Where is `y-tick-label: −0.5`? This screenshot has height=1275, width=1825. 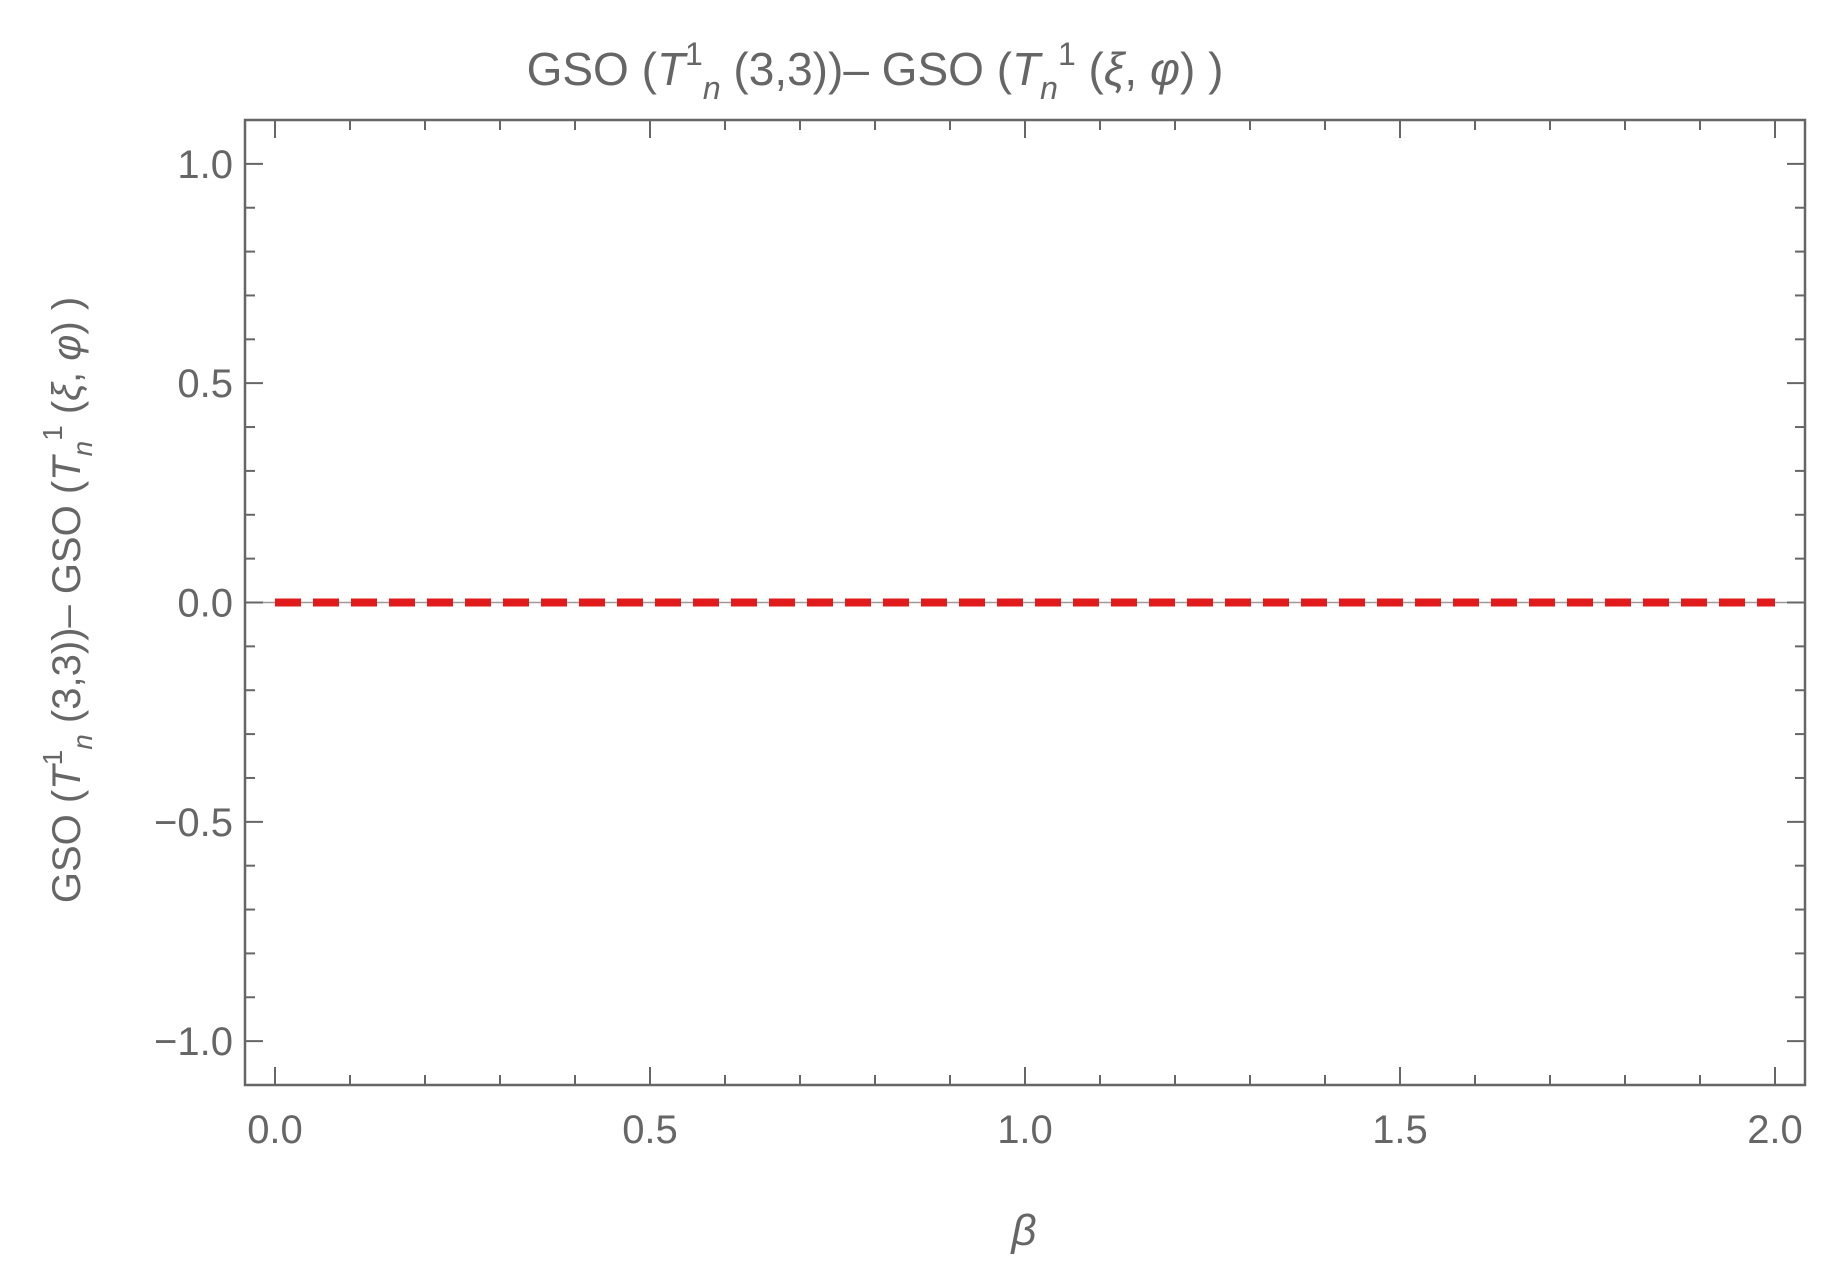 y-tick-label: −0.5 is located at coordinates (193, 823).